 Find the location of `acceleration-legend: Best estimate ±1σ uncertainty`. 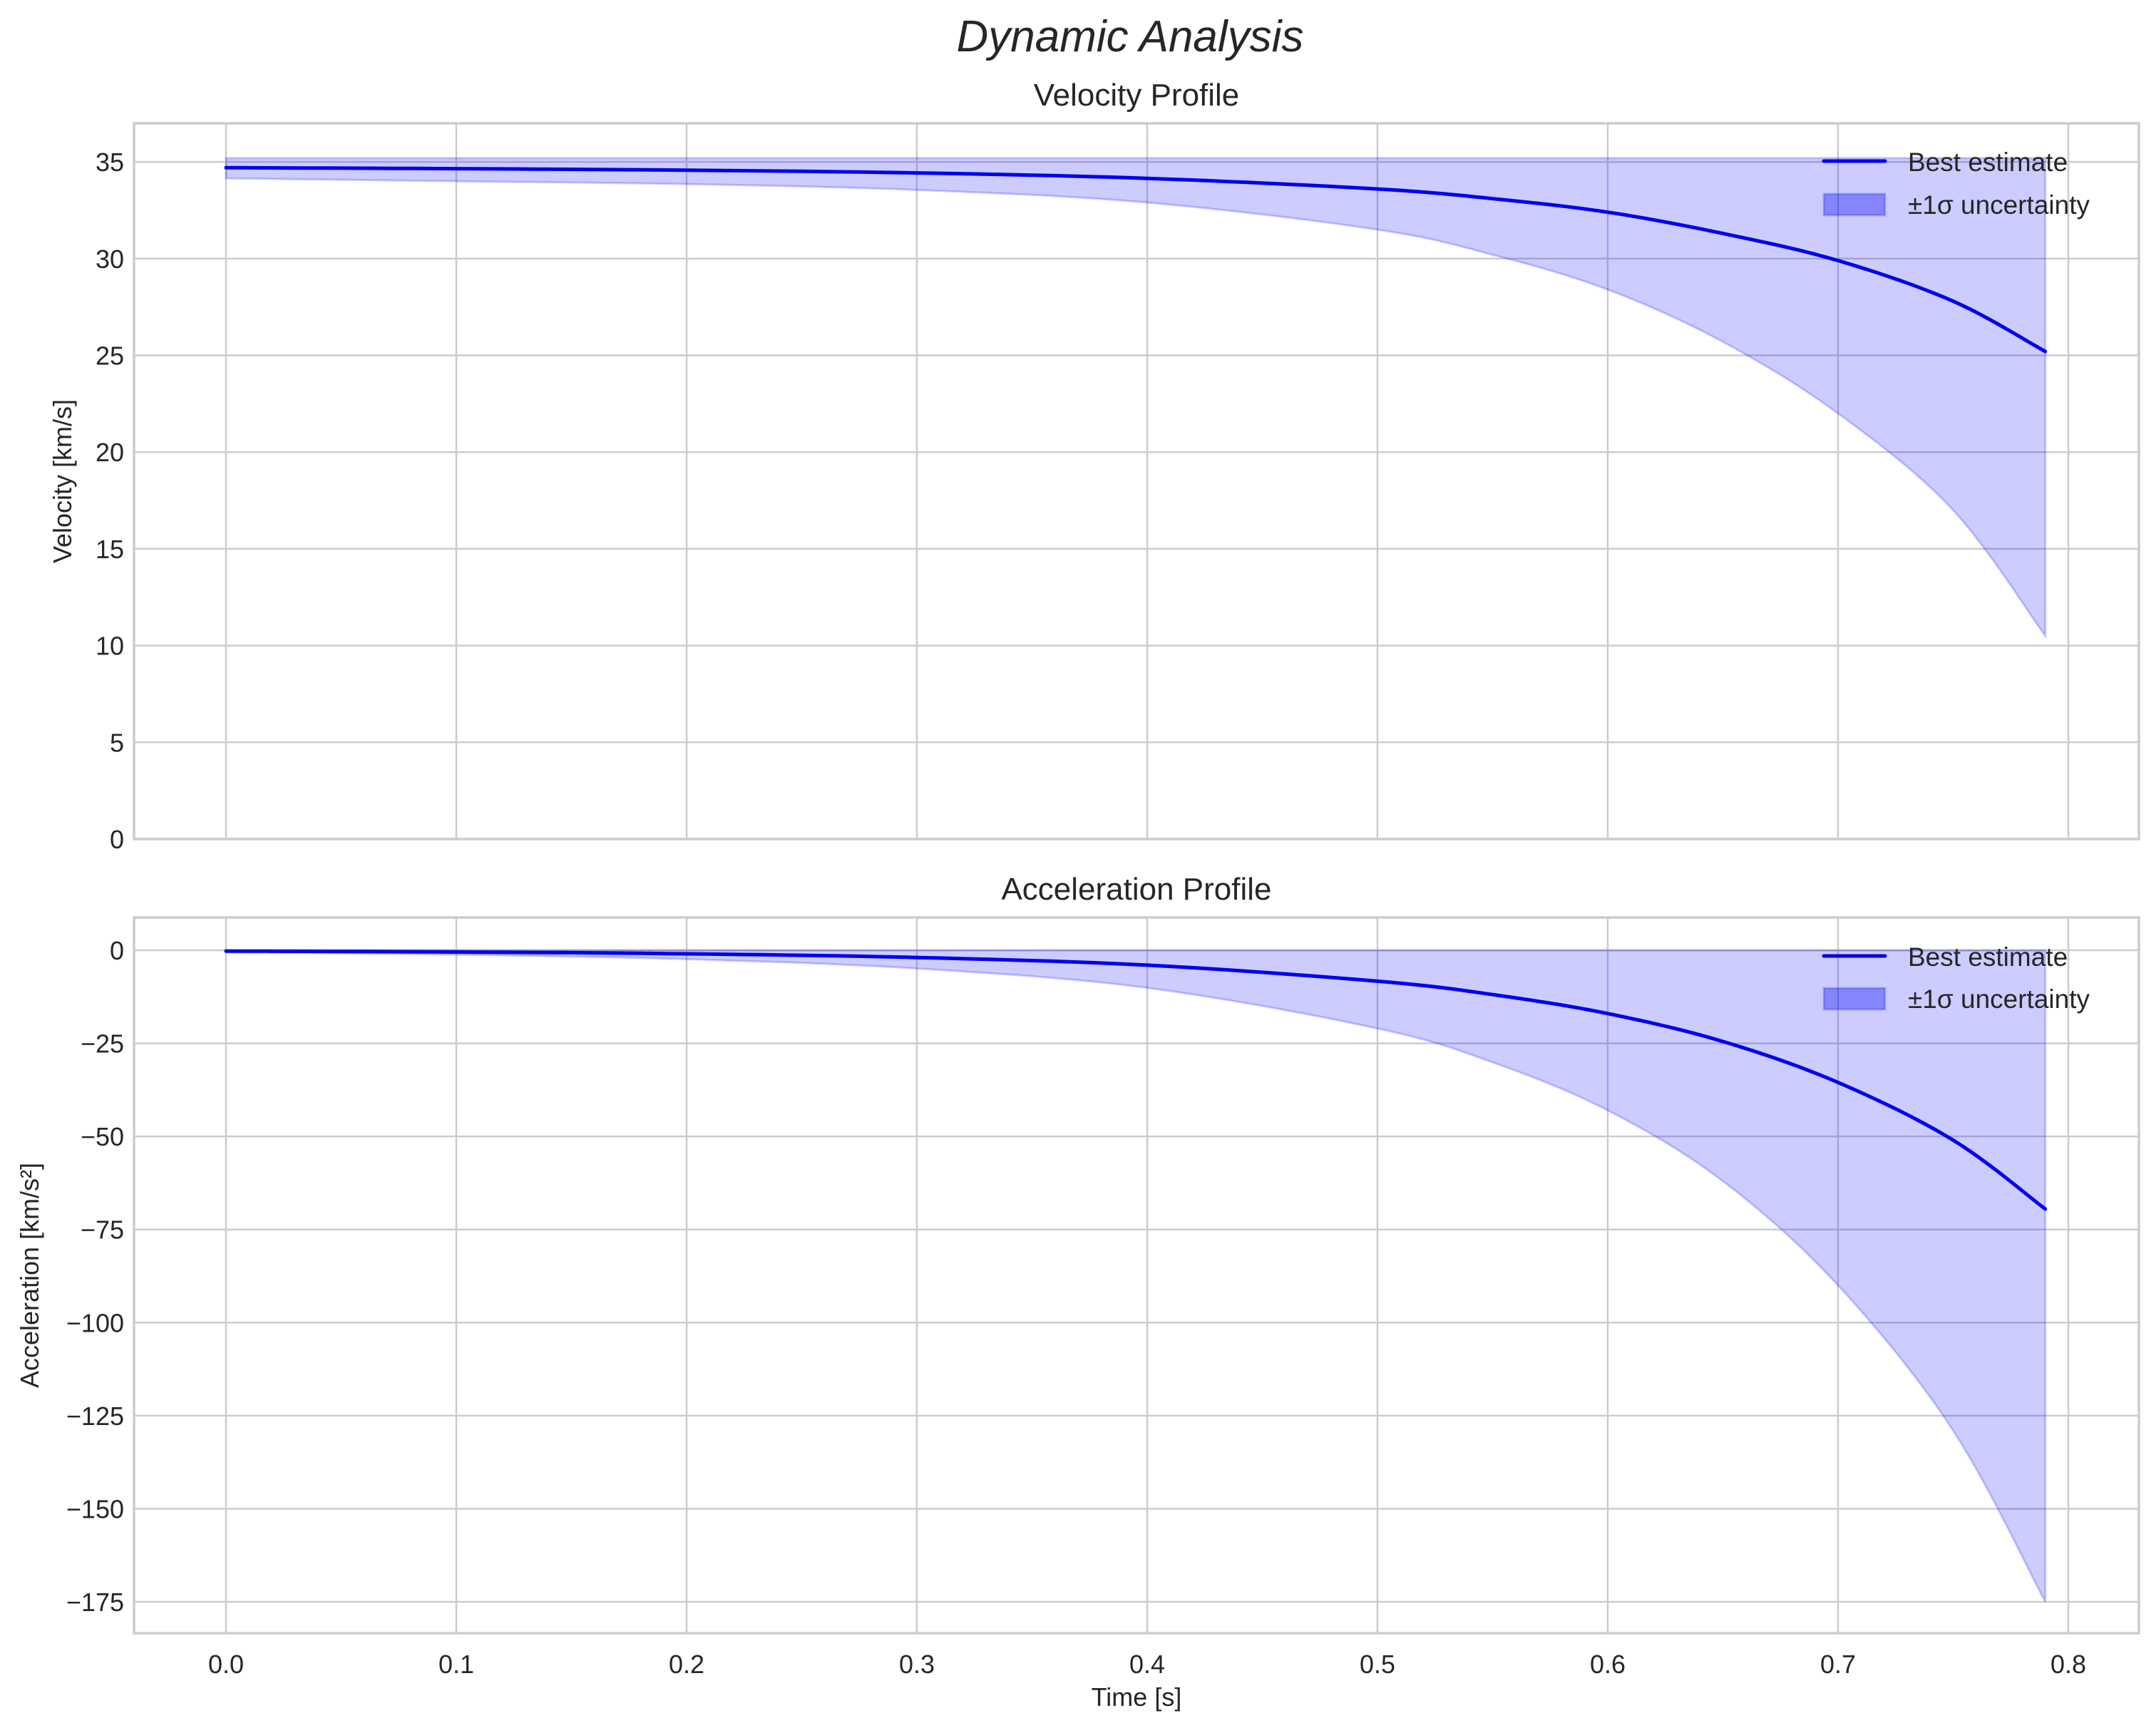

acceleration-legend: Best estimate ±1σ uncertainty is located at coordinates (1956, 978).